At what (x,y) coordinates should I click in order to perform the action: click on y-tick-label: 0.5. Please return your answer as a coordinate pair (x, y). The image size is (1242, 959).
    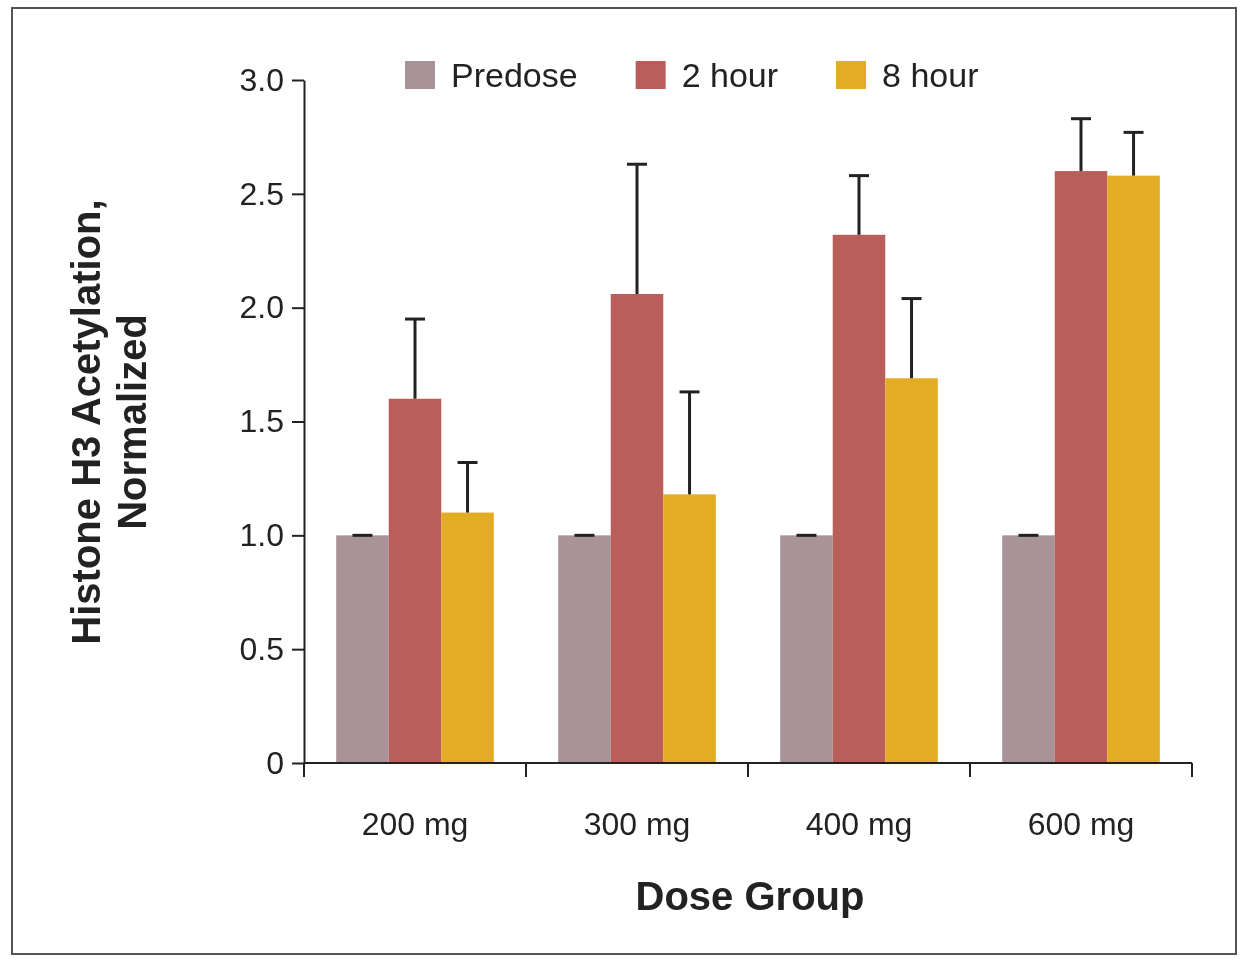
    Looking at the image, I should click on (261, 648).